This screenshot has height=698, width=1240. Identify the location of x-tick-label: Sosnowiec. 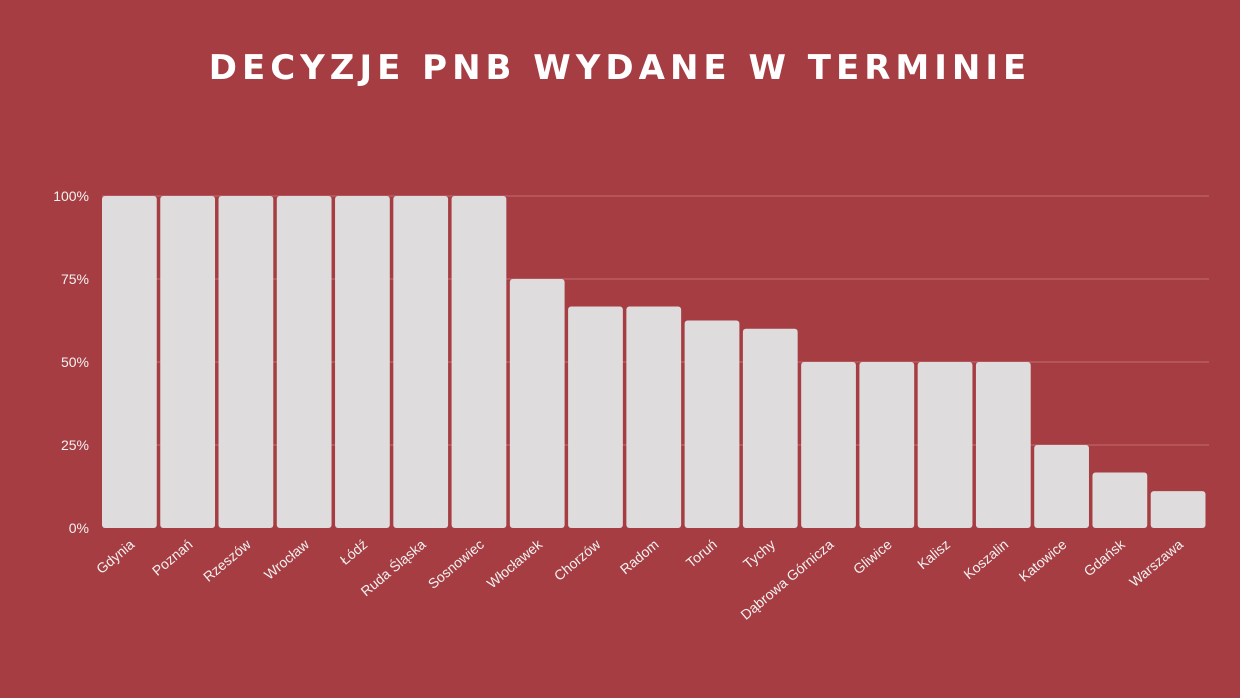
(456, 564).